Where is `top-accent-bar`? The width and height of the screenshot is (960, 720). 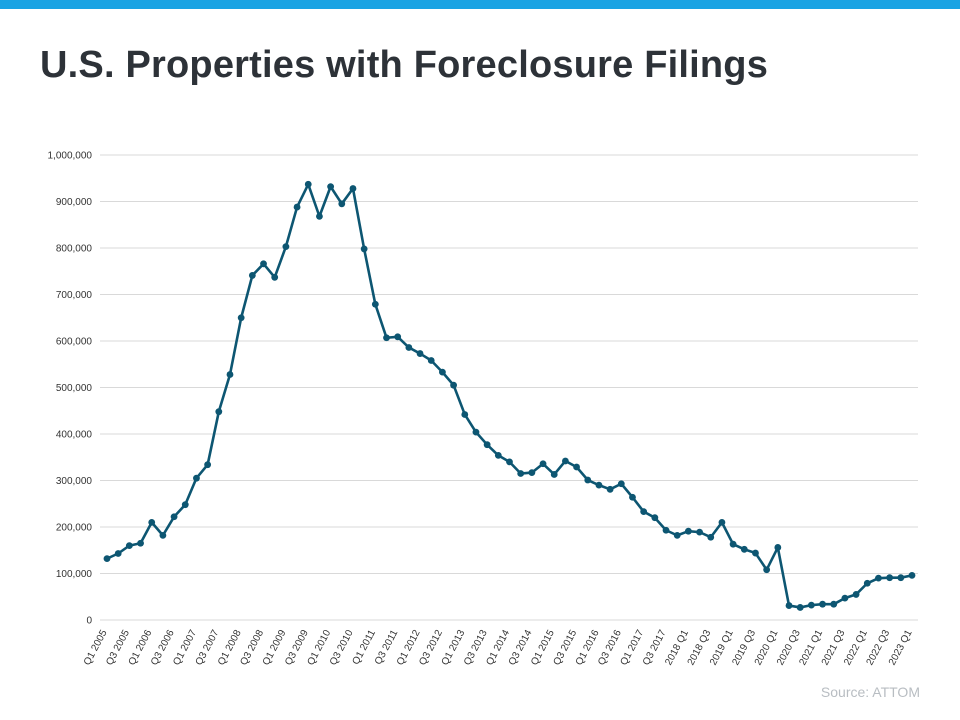 top-accent-bar is located at coordinates (480, 4).